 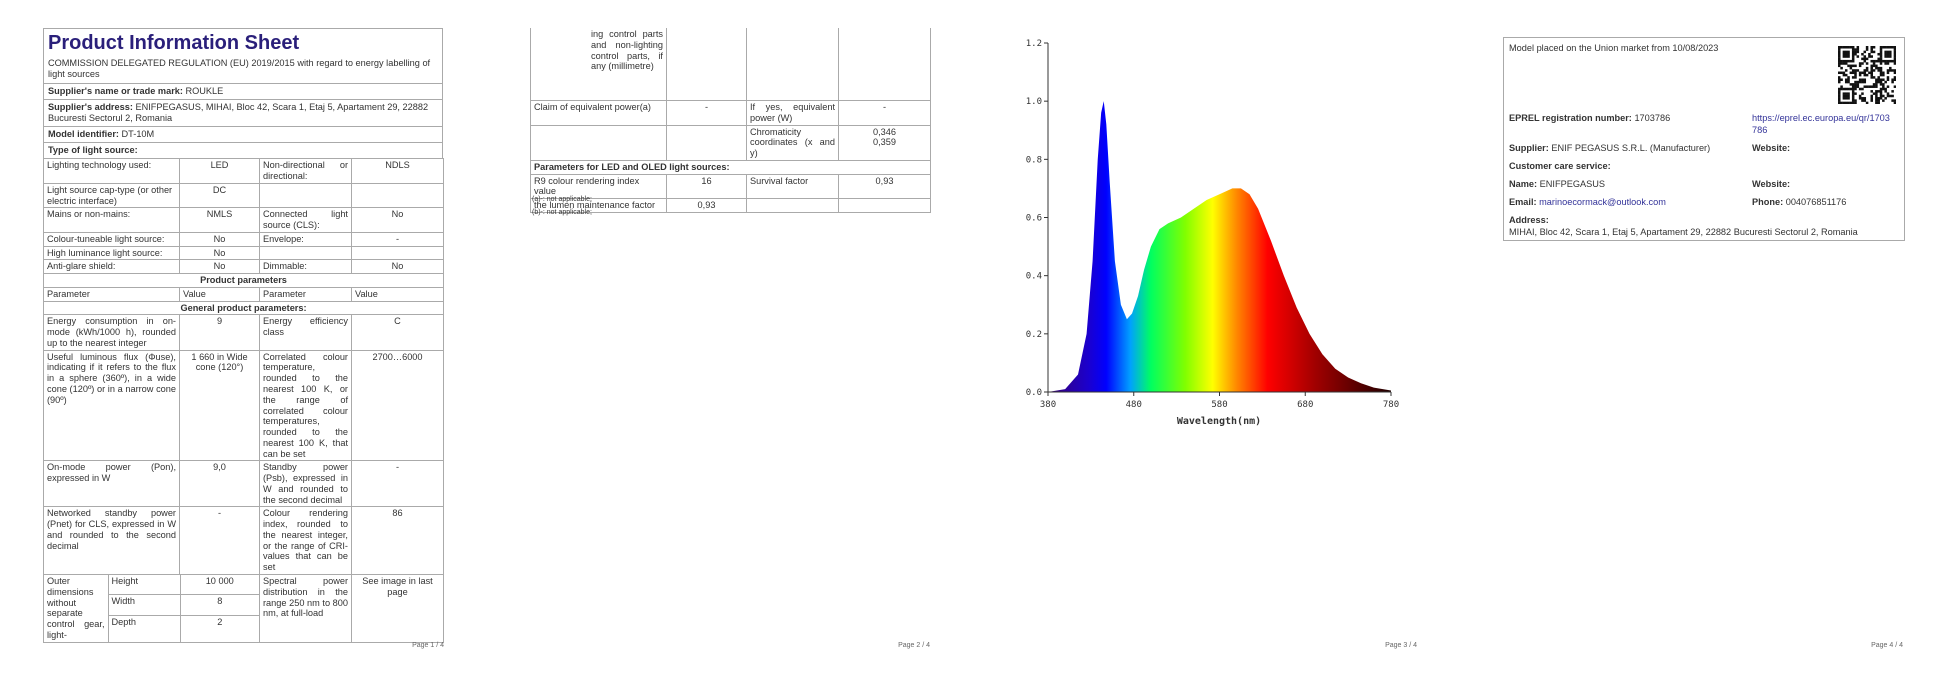 I want to click on label: Website:, so click(x=1771, y=184).